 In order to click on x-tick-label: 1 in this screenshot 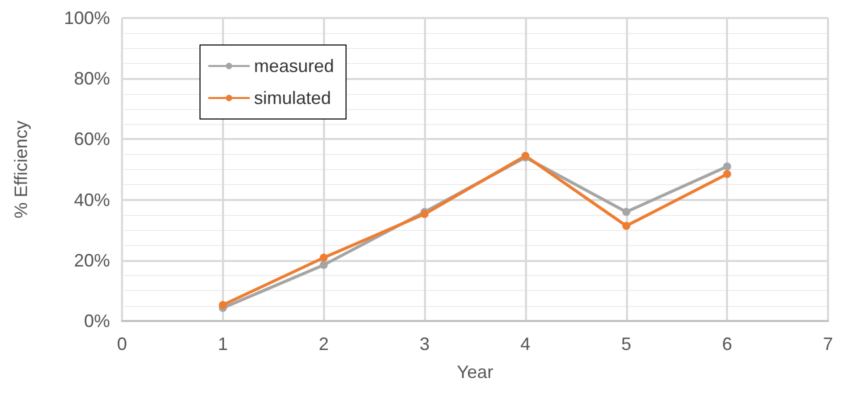, I will do `click(223, 344)`.